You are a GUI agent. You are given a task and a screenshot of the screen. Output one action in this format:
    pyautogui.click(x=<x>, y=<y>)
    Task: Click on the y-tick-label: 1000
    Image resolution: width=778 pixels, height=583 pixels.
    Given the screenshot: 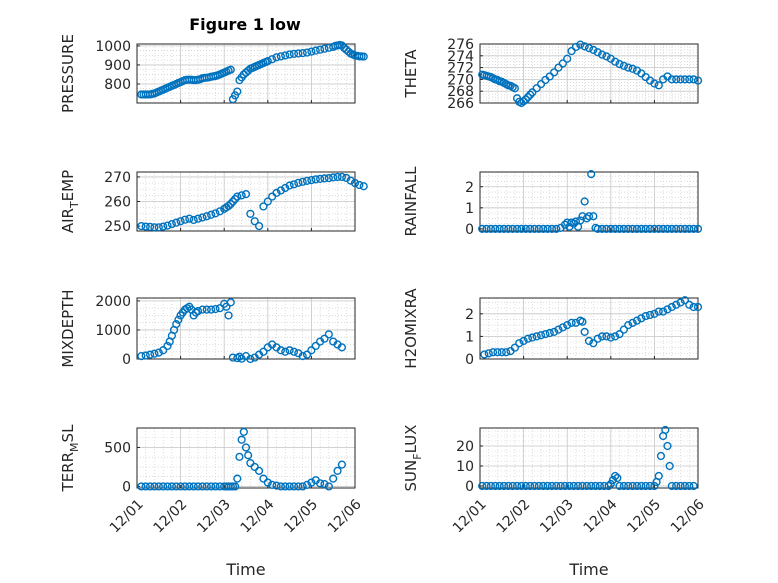 What is the action you would take?
    pyautogui.click(x=113, y=331)
    